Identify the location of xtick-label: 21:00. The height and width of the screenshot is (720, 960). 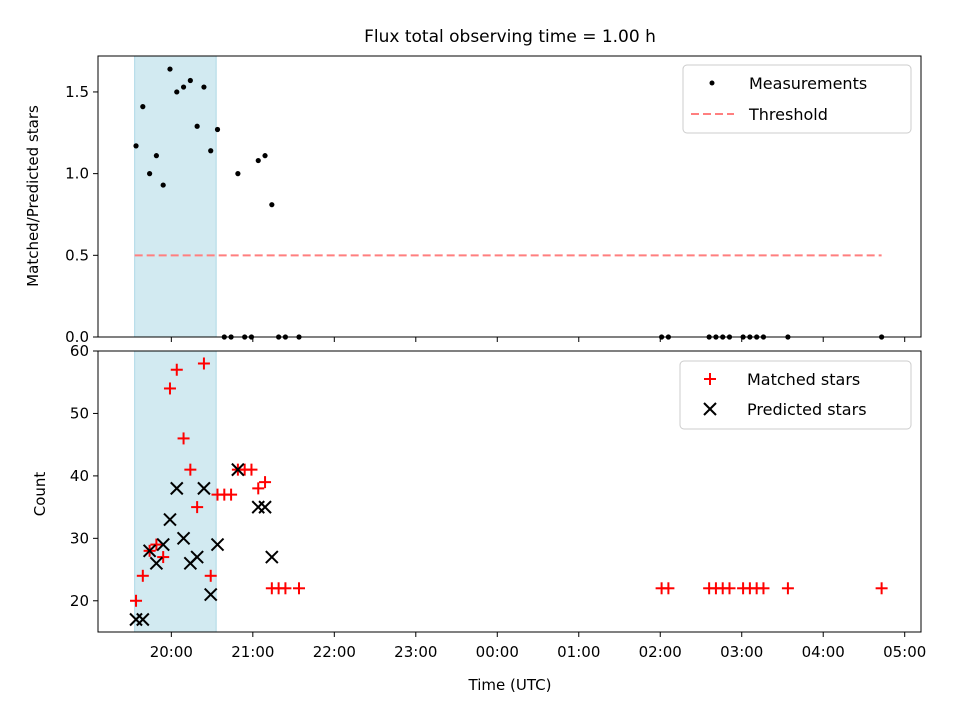
(252, 652).